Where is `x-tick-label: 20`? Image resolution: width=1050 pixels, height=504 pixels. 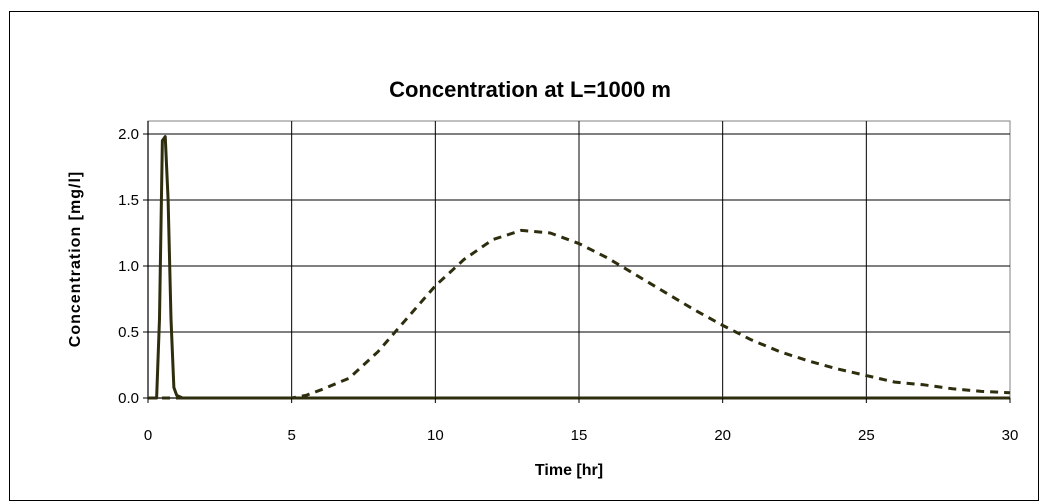 x-tick-label: 20 is located at coordinates (722, 435).